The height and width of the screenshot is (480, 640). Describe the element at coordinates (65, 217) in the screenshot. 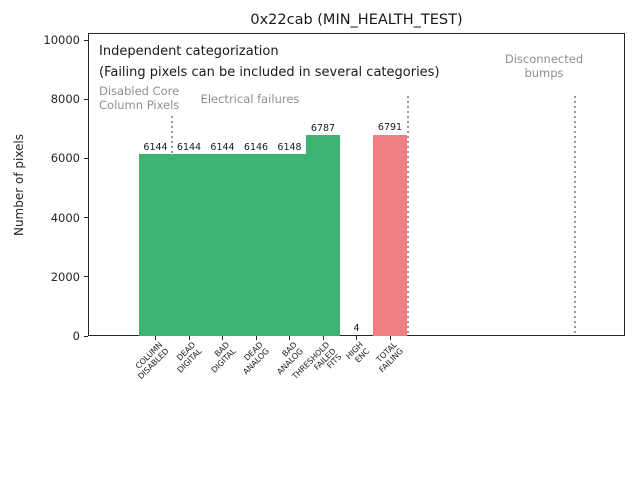

I see `y-tick-label: 4000` at that location.